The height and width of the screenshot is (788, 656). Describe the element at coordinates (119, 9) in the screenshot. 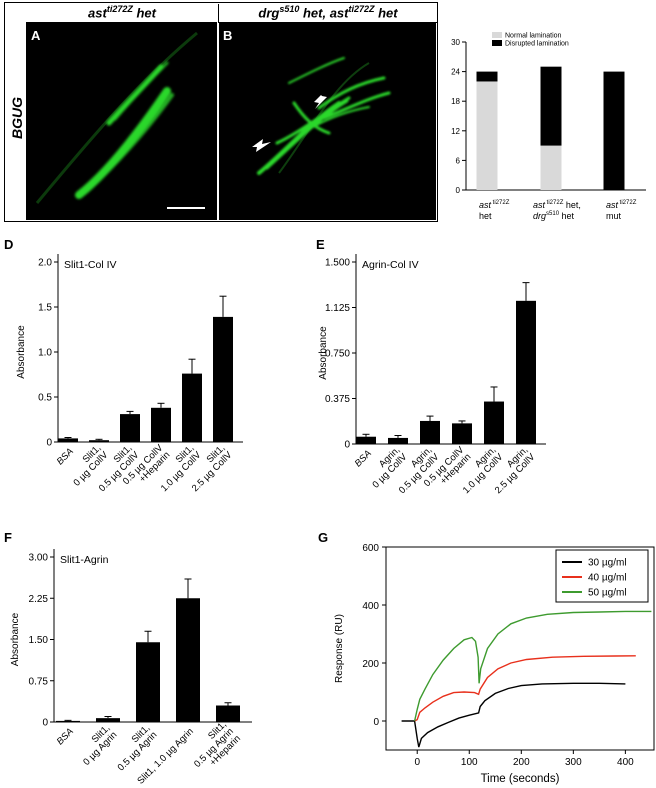

I see `panel-a-title-sup: ti272Z` at that location.